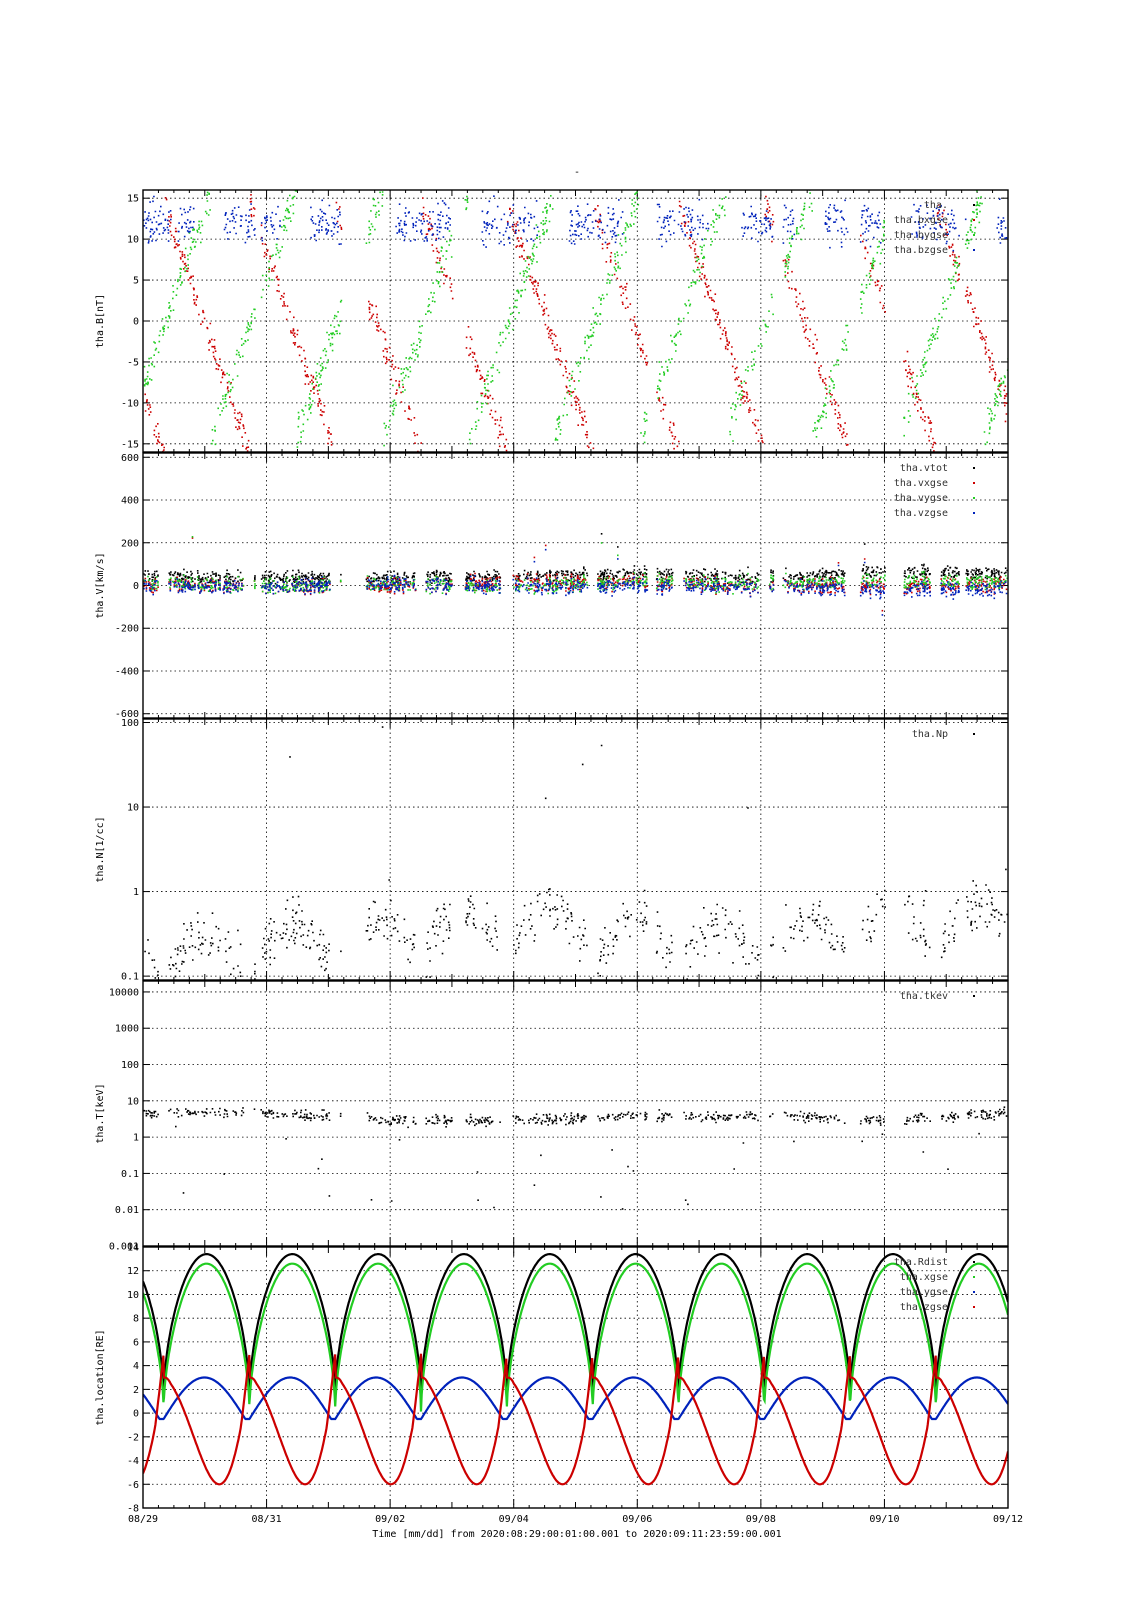  Describe the element at coordinates (921, 220) in the screenshot. I see `legend-label: tha.bxgse` at that location.